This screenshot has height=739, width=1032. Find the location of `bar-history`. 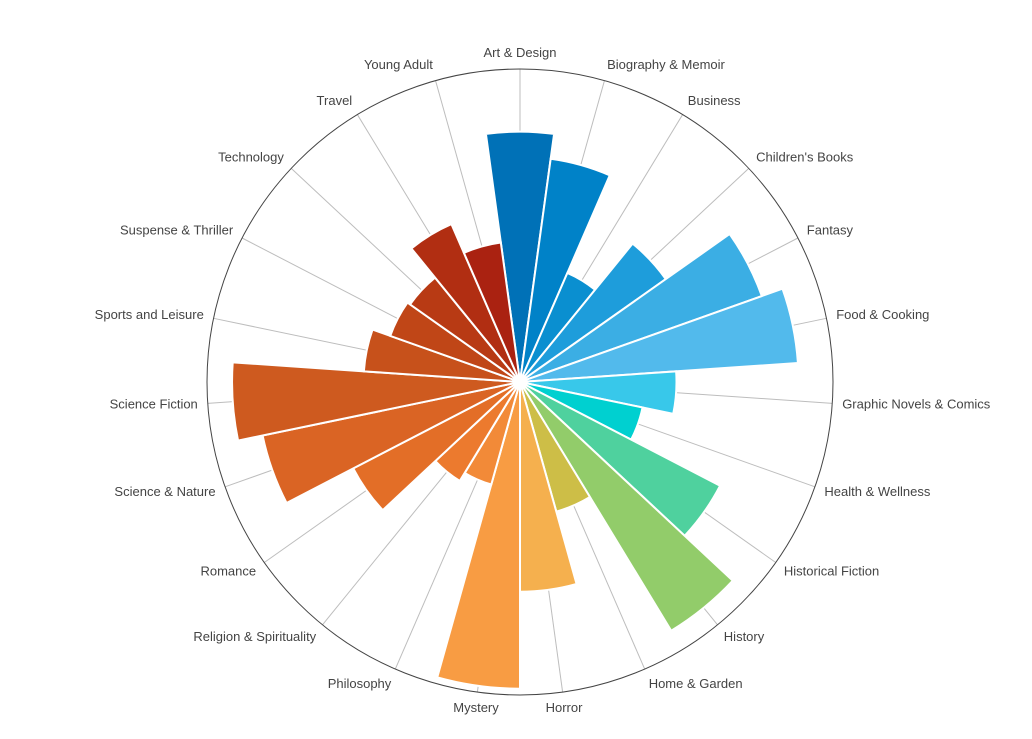

bar-history is located at coordinates (627, 507).